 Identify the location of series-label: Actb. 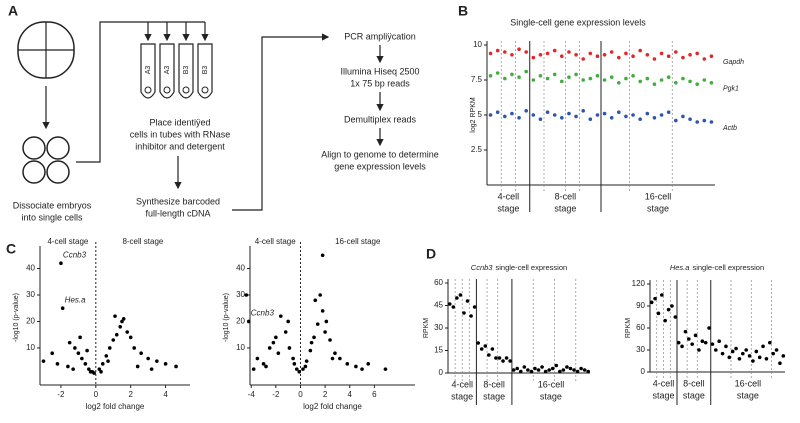
(729, 128).